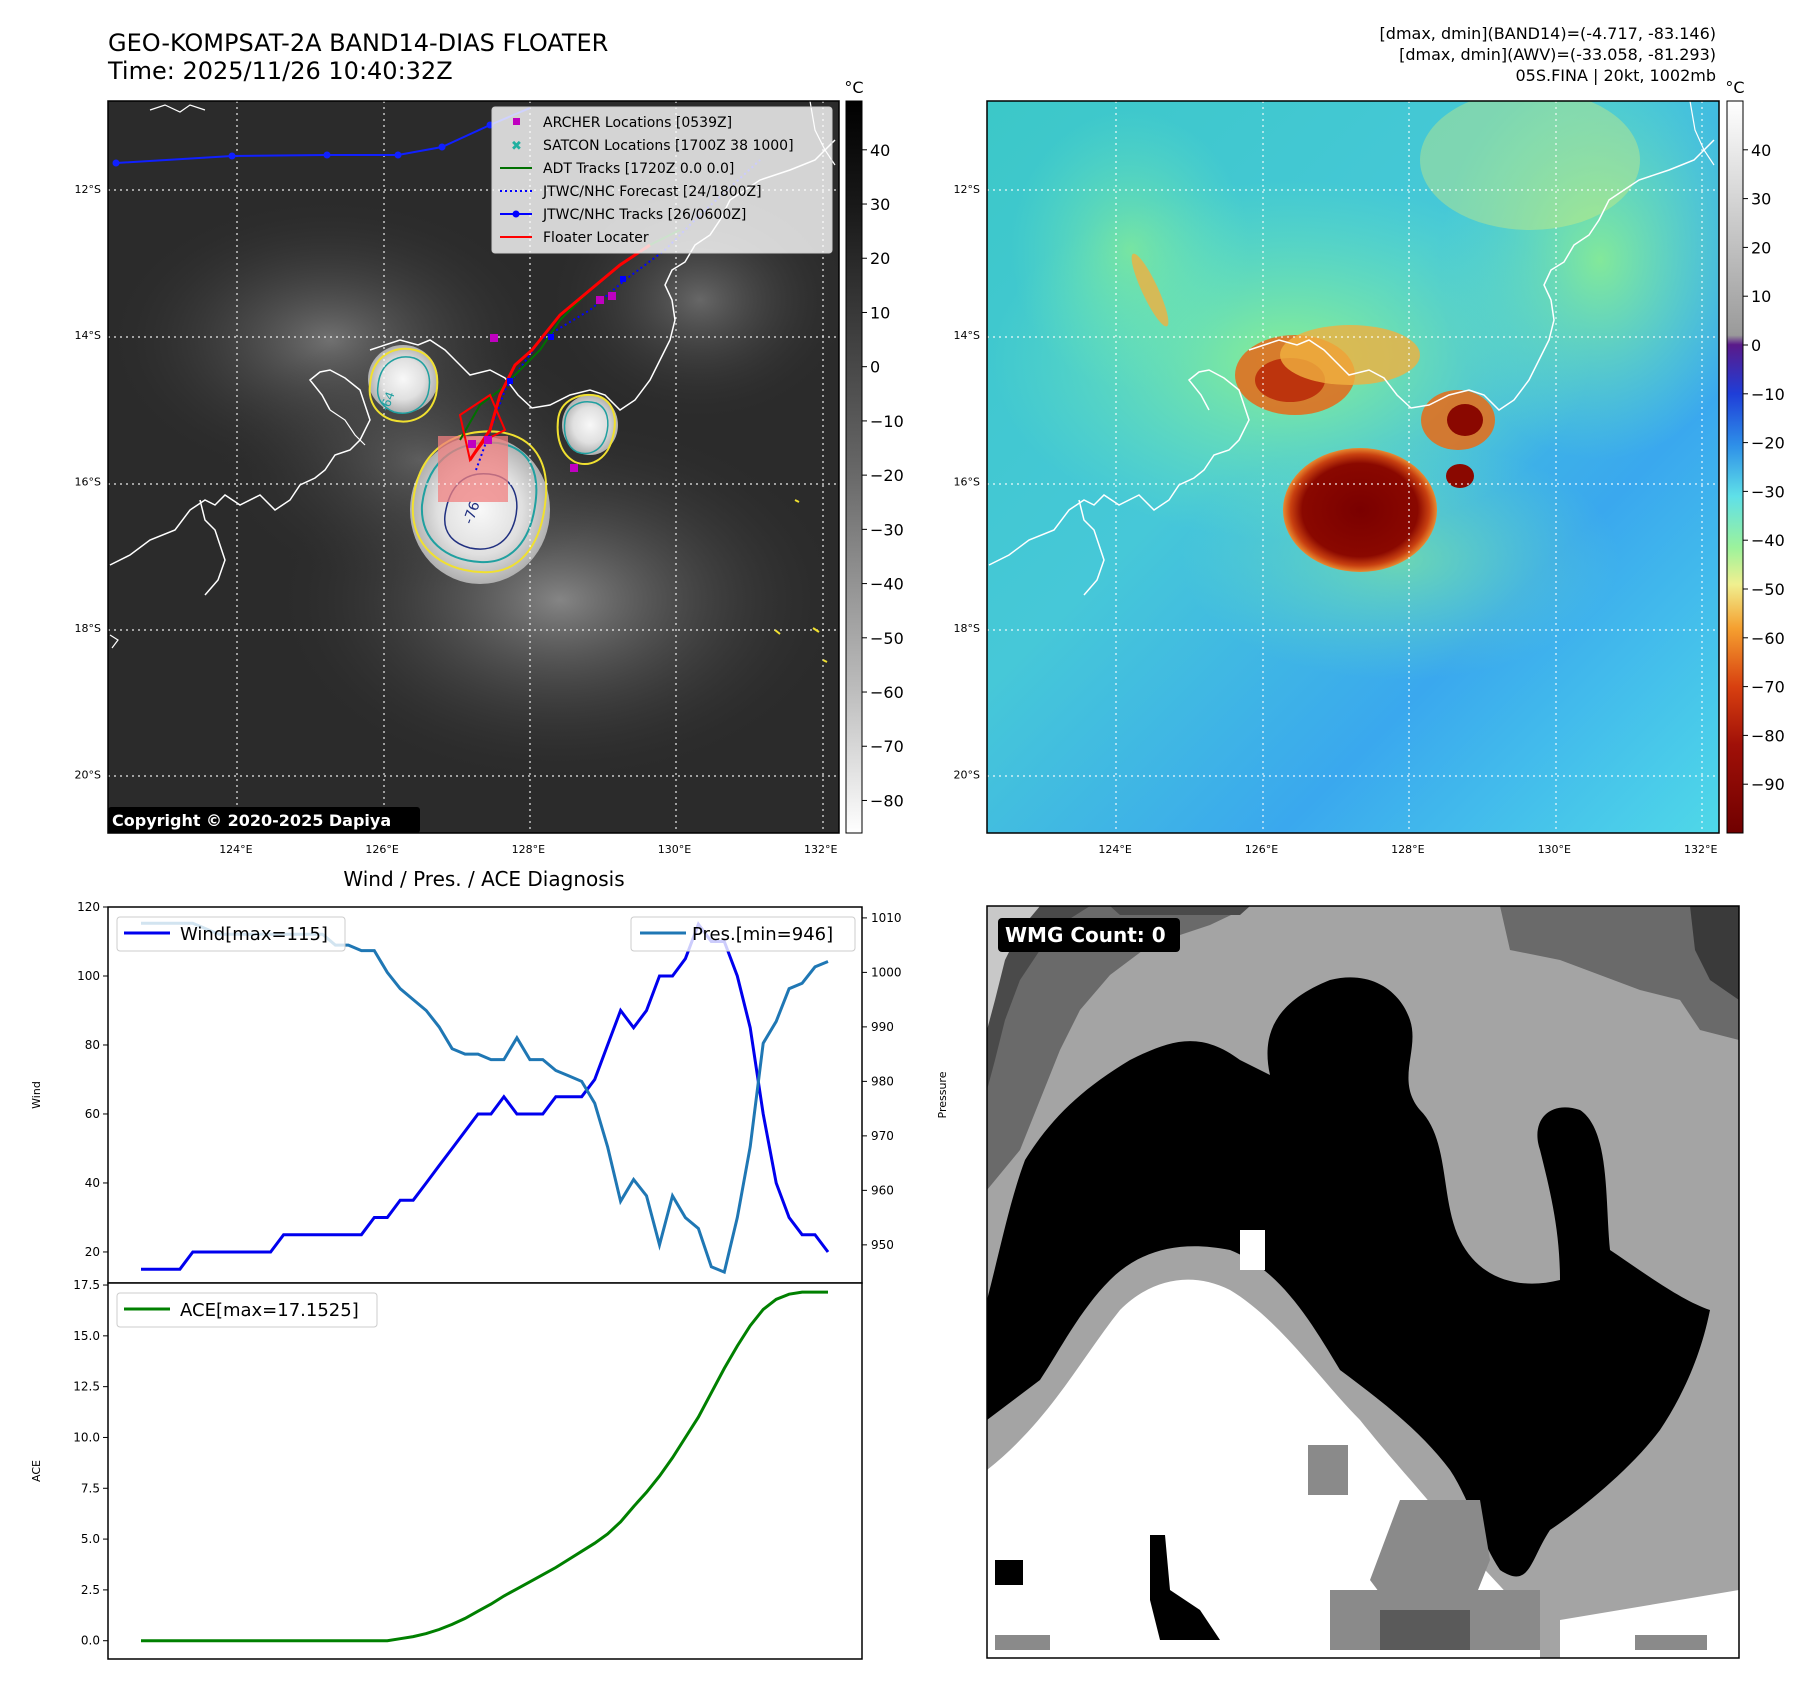  Describe the element at coordinates (652, 192) in the screenshot. I see `legend-forecast-label: JTWC/NHC Forecast [24/1800Z]` at that location.